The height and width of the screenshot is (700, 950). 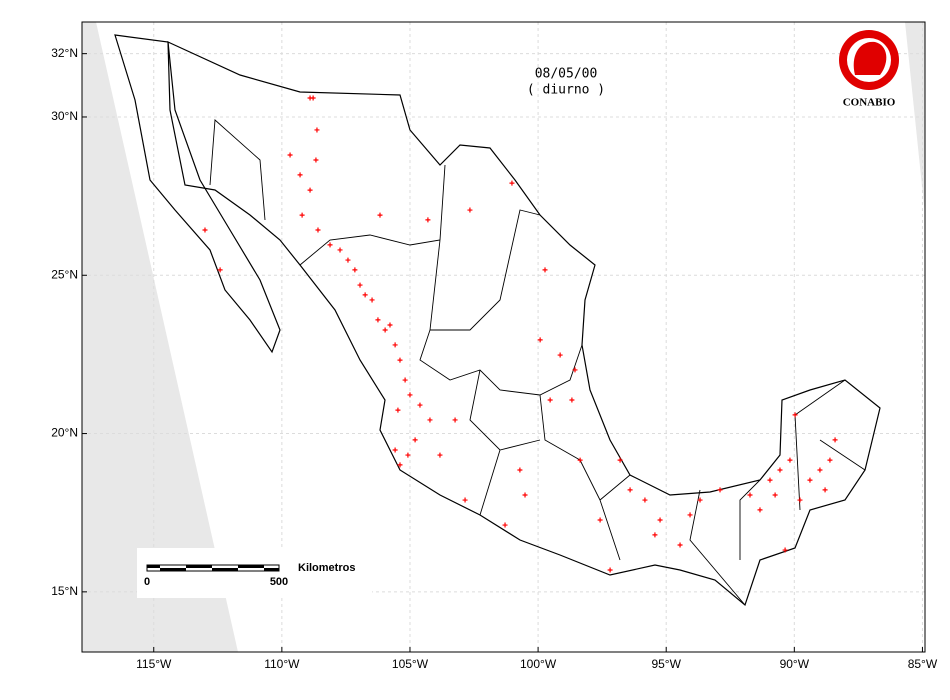 I want to click on date-title: 08/05/00, so click(x=566, y=74).